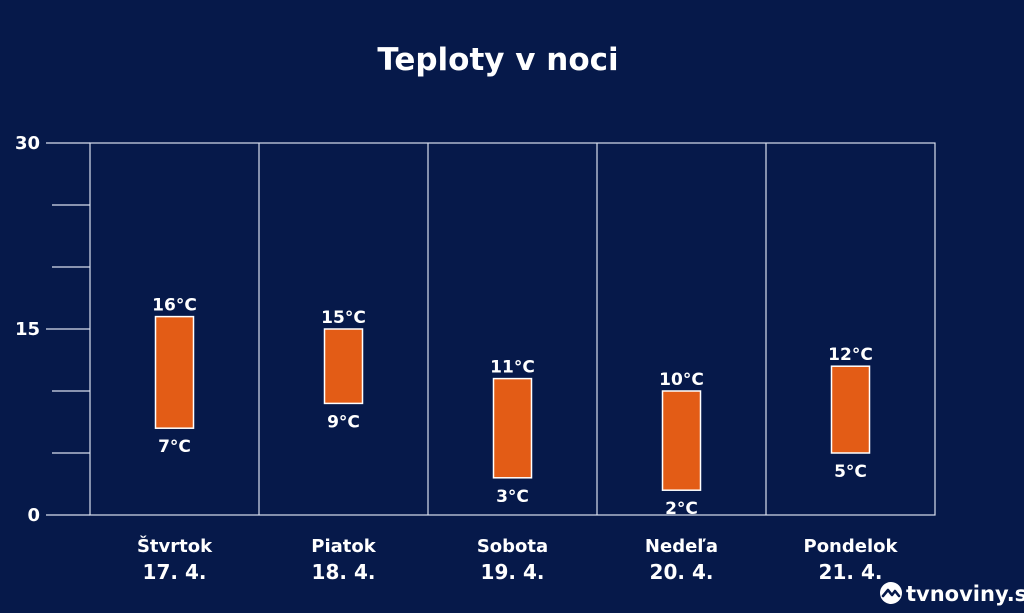 The image size is (1024, 613). Describe the element at coordinates (27, 143) in the screenshot. I see `y-tick-label: 30` at that location.